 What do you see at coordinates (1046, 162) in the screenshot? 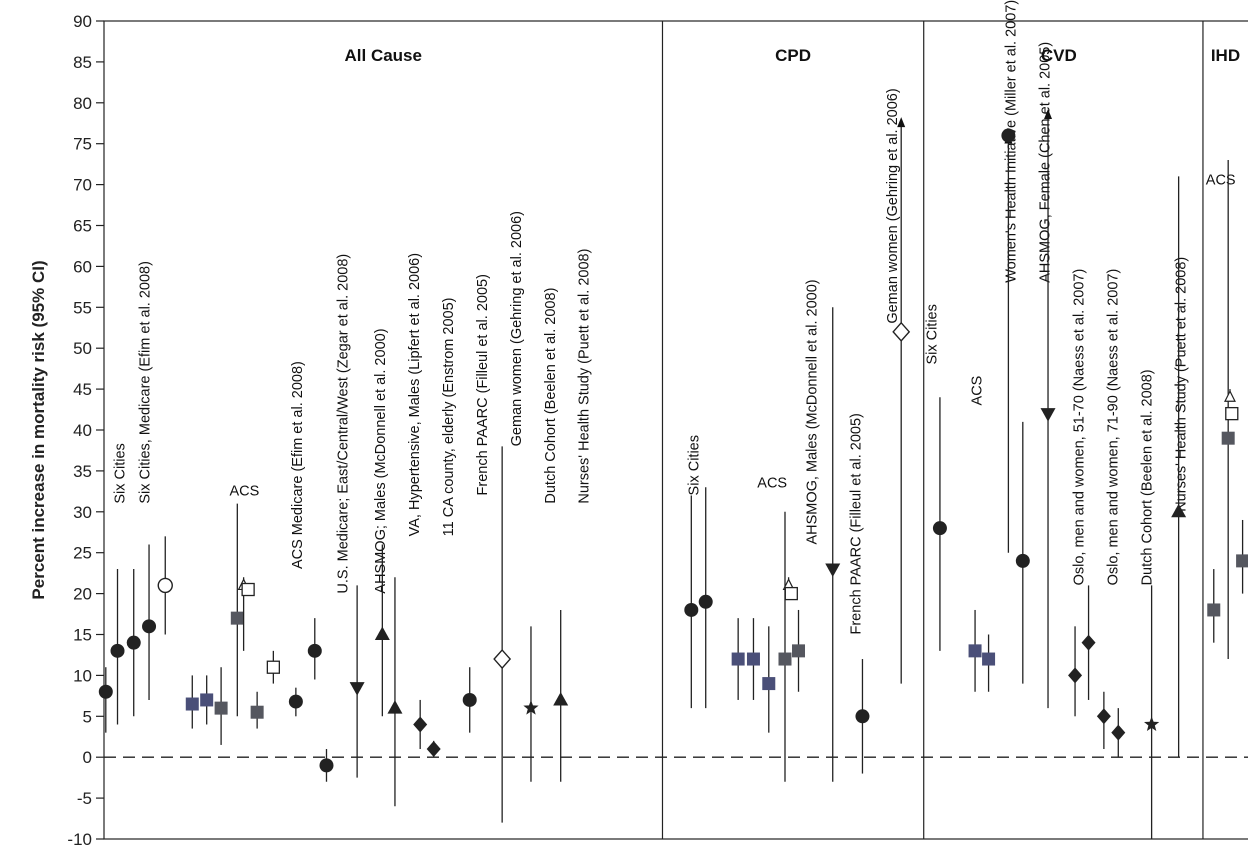
I see `study-label: AHSMOG, Female (Chen et al. 2005)` at bounding box center [1046, 162].